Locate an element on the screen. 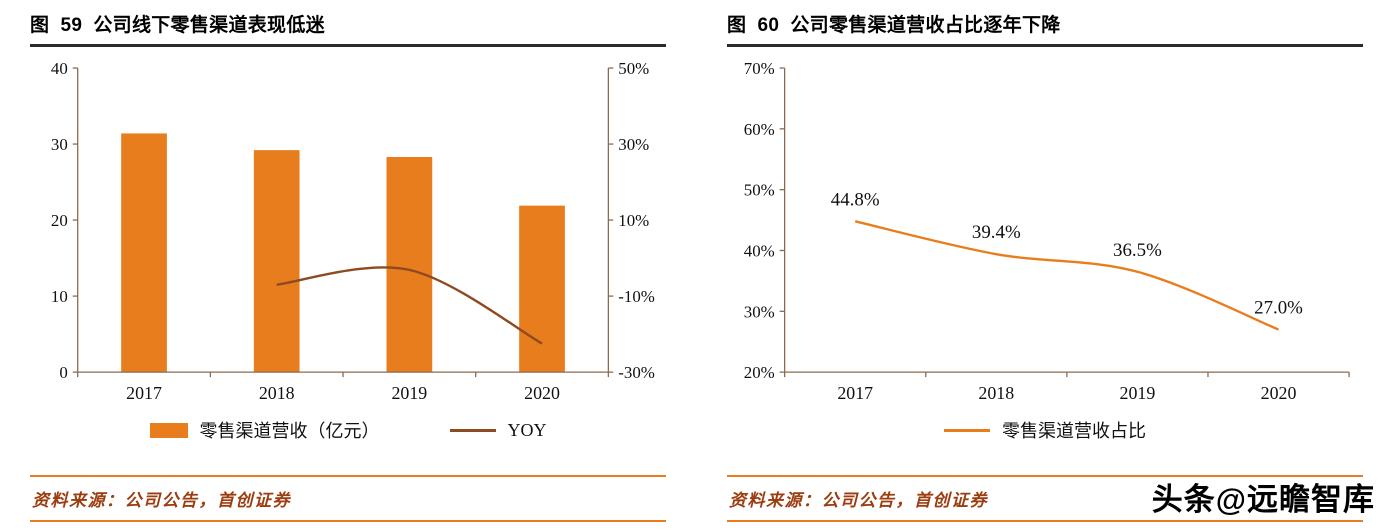 Image resolution: width=1389 pixels, height=531 pixels. figure-60-source-text: 资料来源：公司公告，首创证券 is located at coordinates (858, 500).